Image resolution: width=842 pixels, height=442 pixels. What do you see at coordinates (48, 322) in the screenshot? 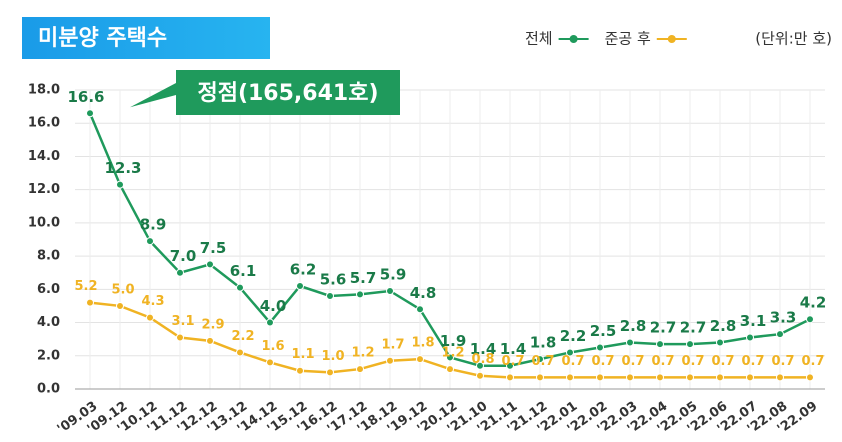
I see `y-tick-label: 4.0` at bounding box center [48, 322].